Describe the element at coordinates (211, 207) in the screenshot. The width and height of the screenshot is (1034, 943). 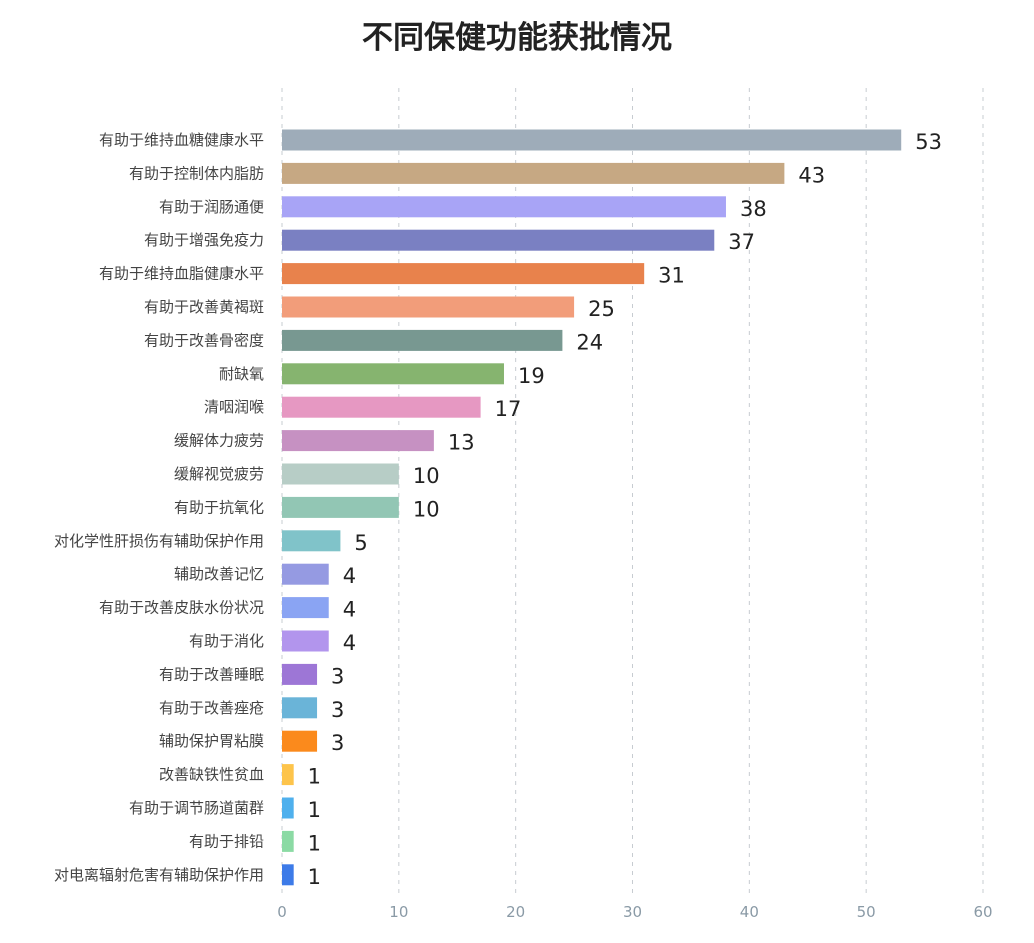
I see `category-label: 有助于润肠通便` at that location.